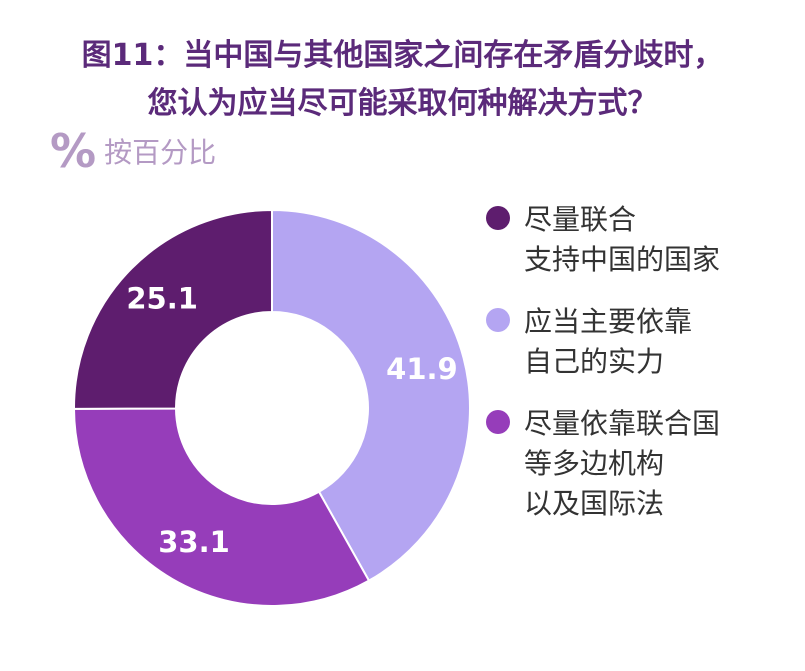 Image resolution: width=805 pixels, height=671 pixels. I want to click on chart-title-line-1: 图11：当中国与其他国家之间存在矛盾分歧时，, so click(402, 55).